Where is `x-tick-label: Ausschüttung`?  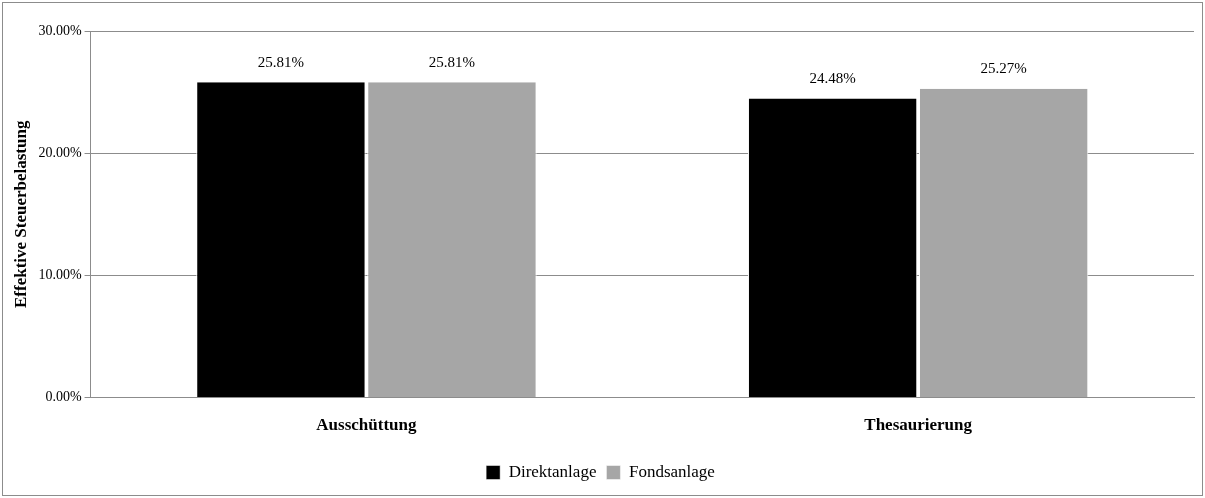
x-tick-label: Ausschüttung is located at coordinates (366, 425).